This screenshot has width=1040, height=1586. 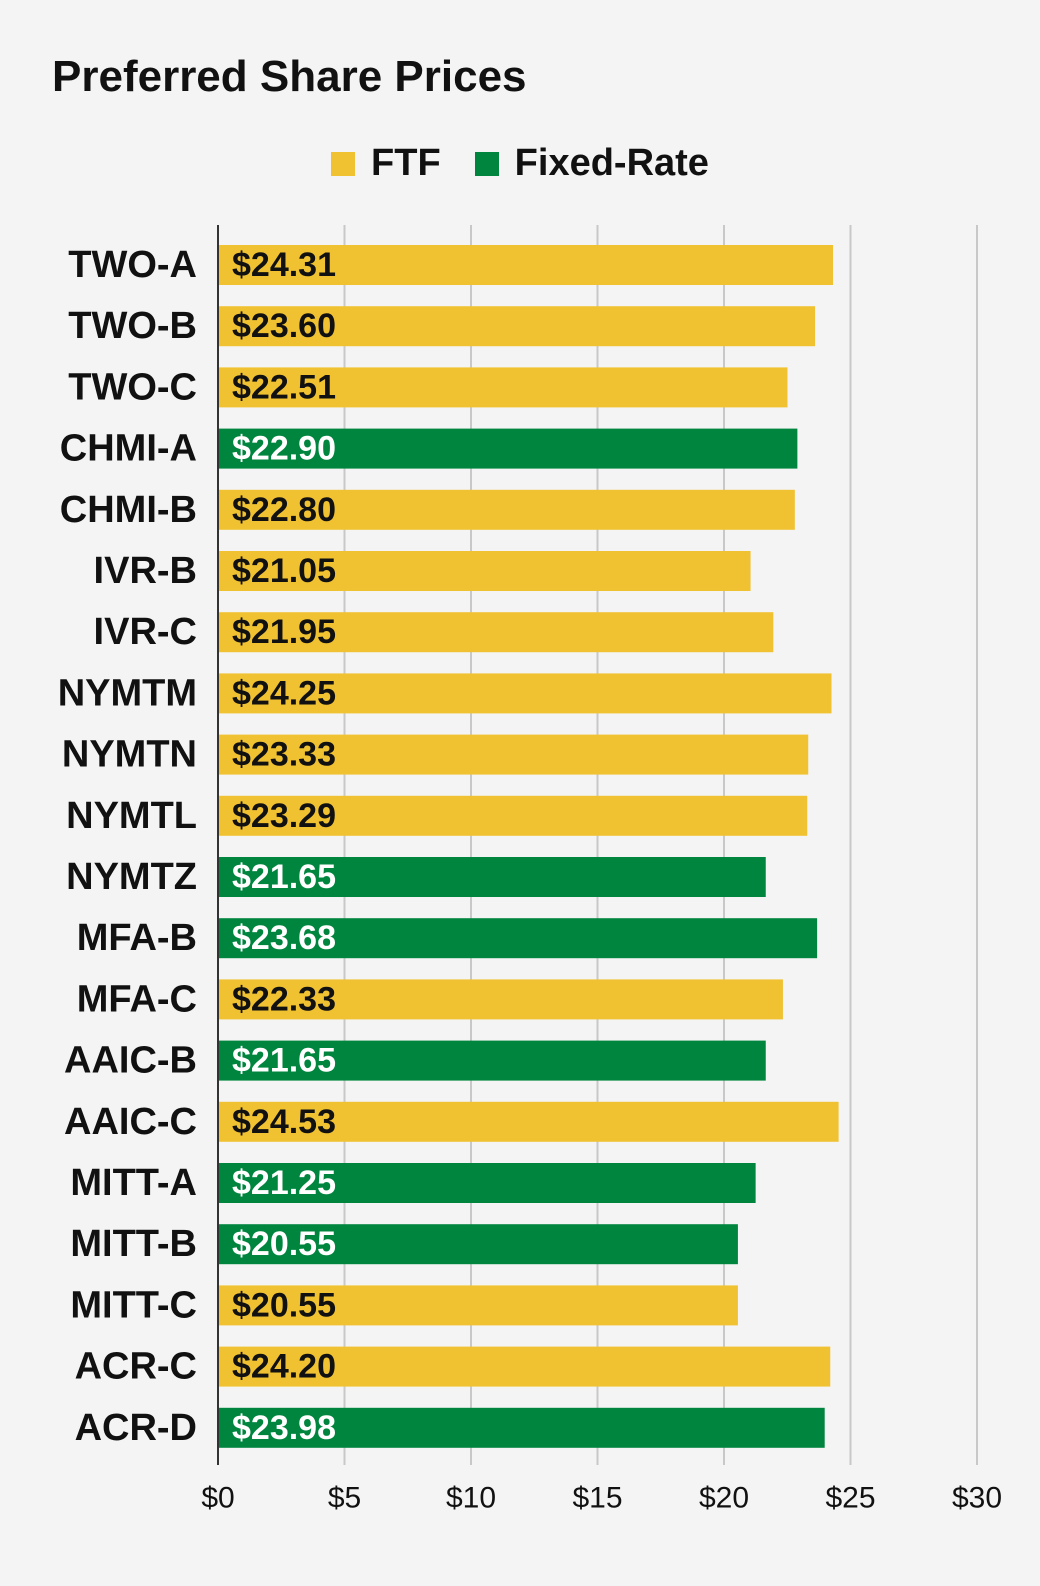 I want to click on value-label-aaic-c: $24.53, so click(x=284, y=1122).